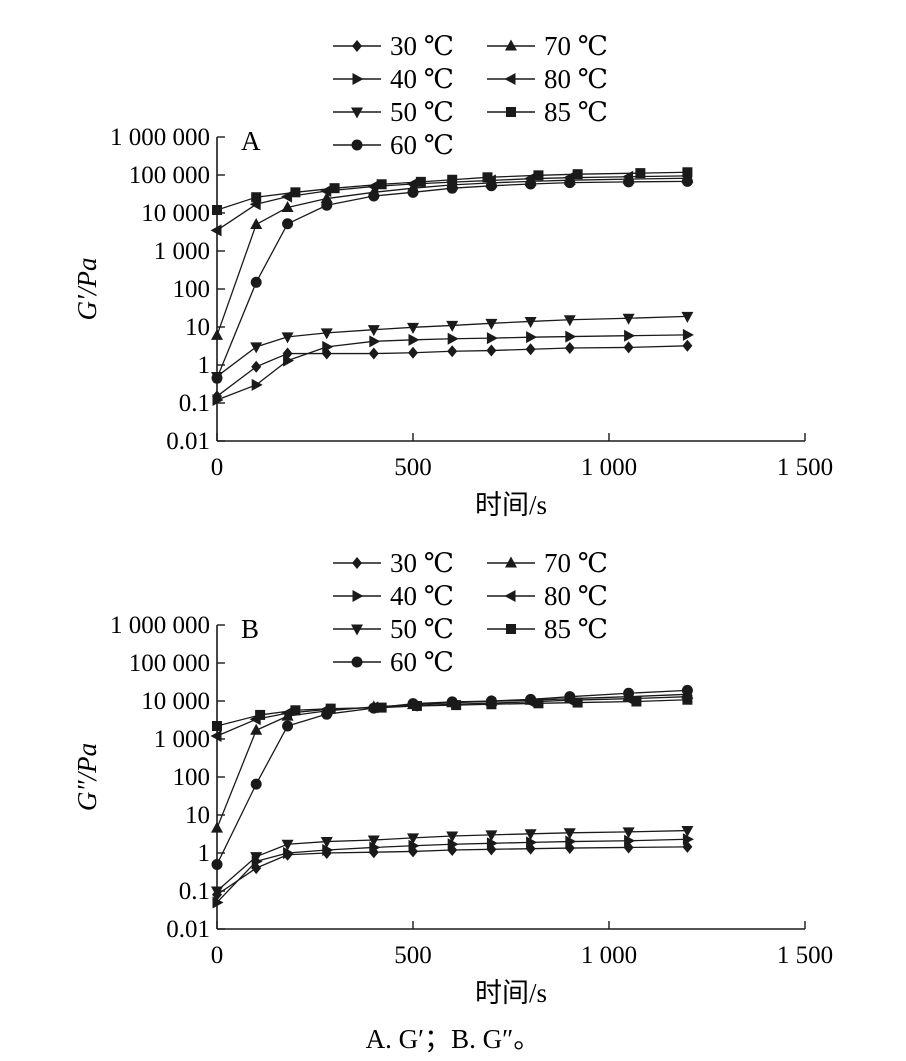 The width and height of the screenshot is (906, 1061). What do you see at coordinates (805, 955) in the screenshot?
I see `x-tick-label: 1 500` at bounding box center [805, 955].